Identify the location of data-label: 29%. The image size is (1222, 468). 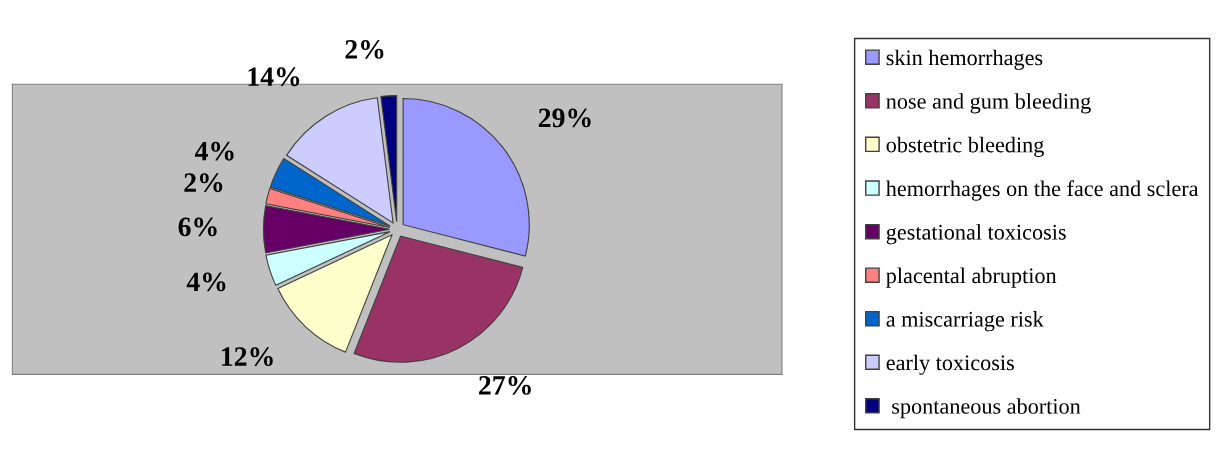
(564, 118).